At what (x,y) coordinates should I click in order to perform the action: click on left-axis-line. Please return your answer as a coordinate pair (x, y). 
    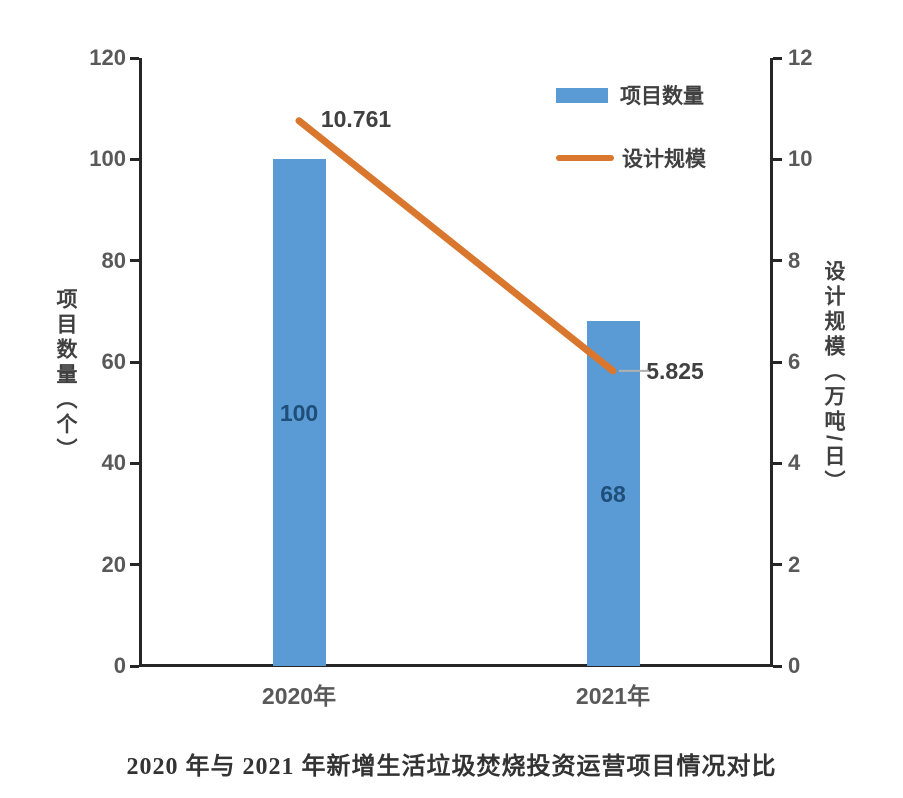
    Looking at the image, I should click on (140, 362).